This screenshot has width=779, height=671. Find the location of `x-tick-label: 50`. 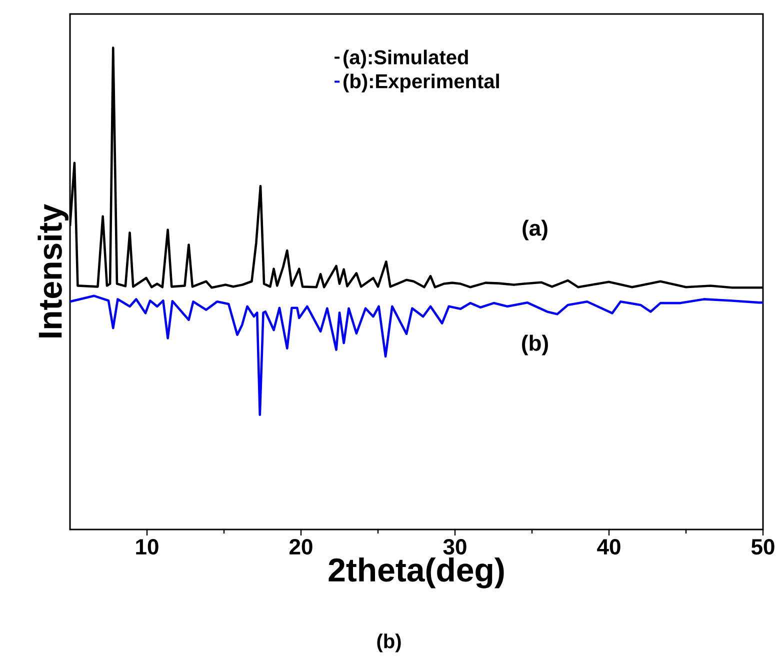

x-tick-label: 50 is located at coordinates (762, 547).